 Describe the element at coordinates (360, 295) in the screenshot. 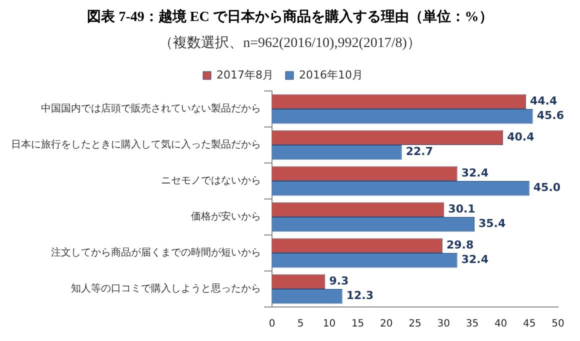

I see `data-label: 12.3` at that location.